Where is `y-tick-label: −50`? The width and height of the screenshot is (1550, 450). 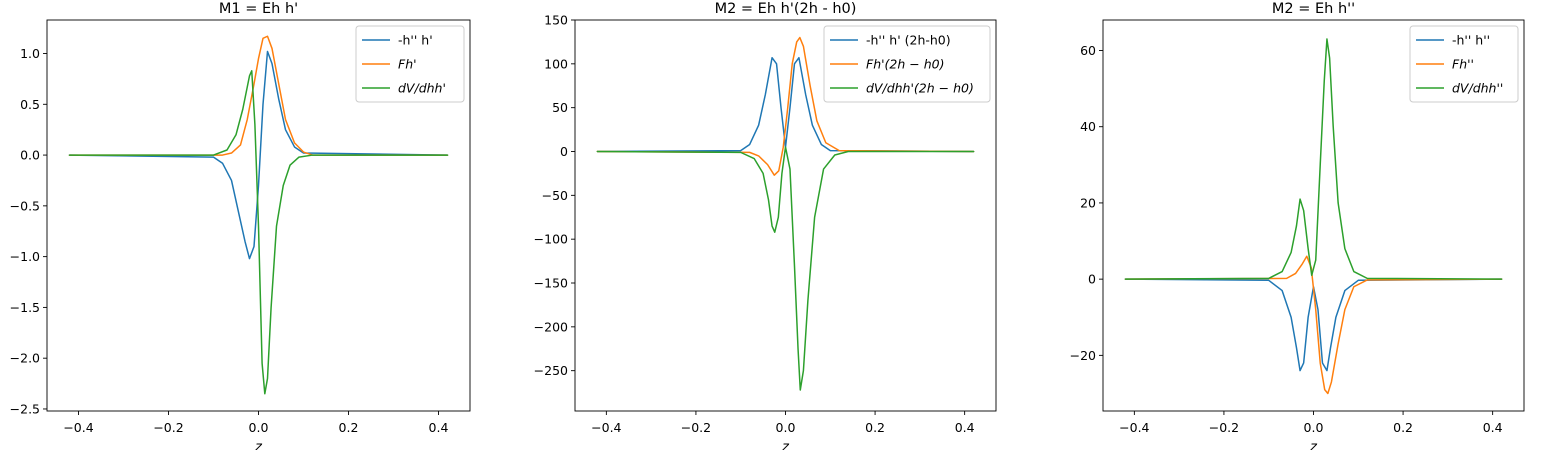 y-tick-label: −50 is located at coordinates (555, 195).